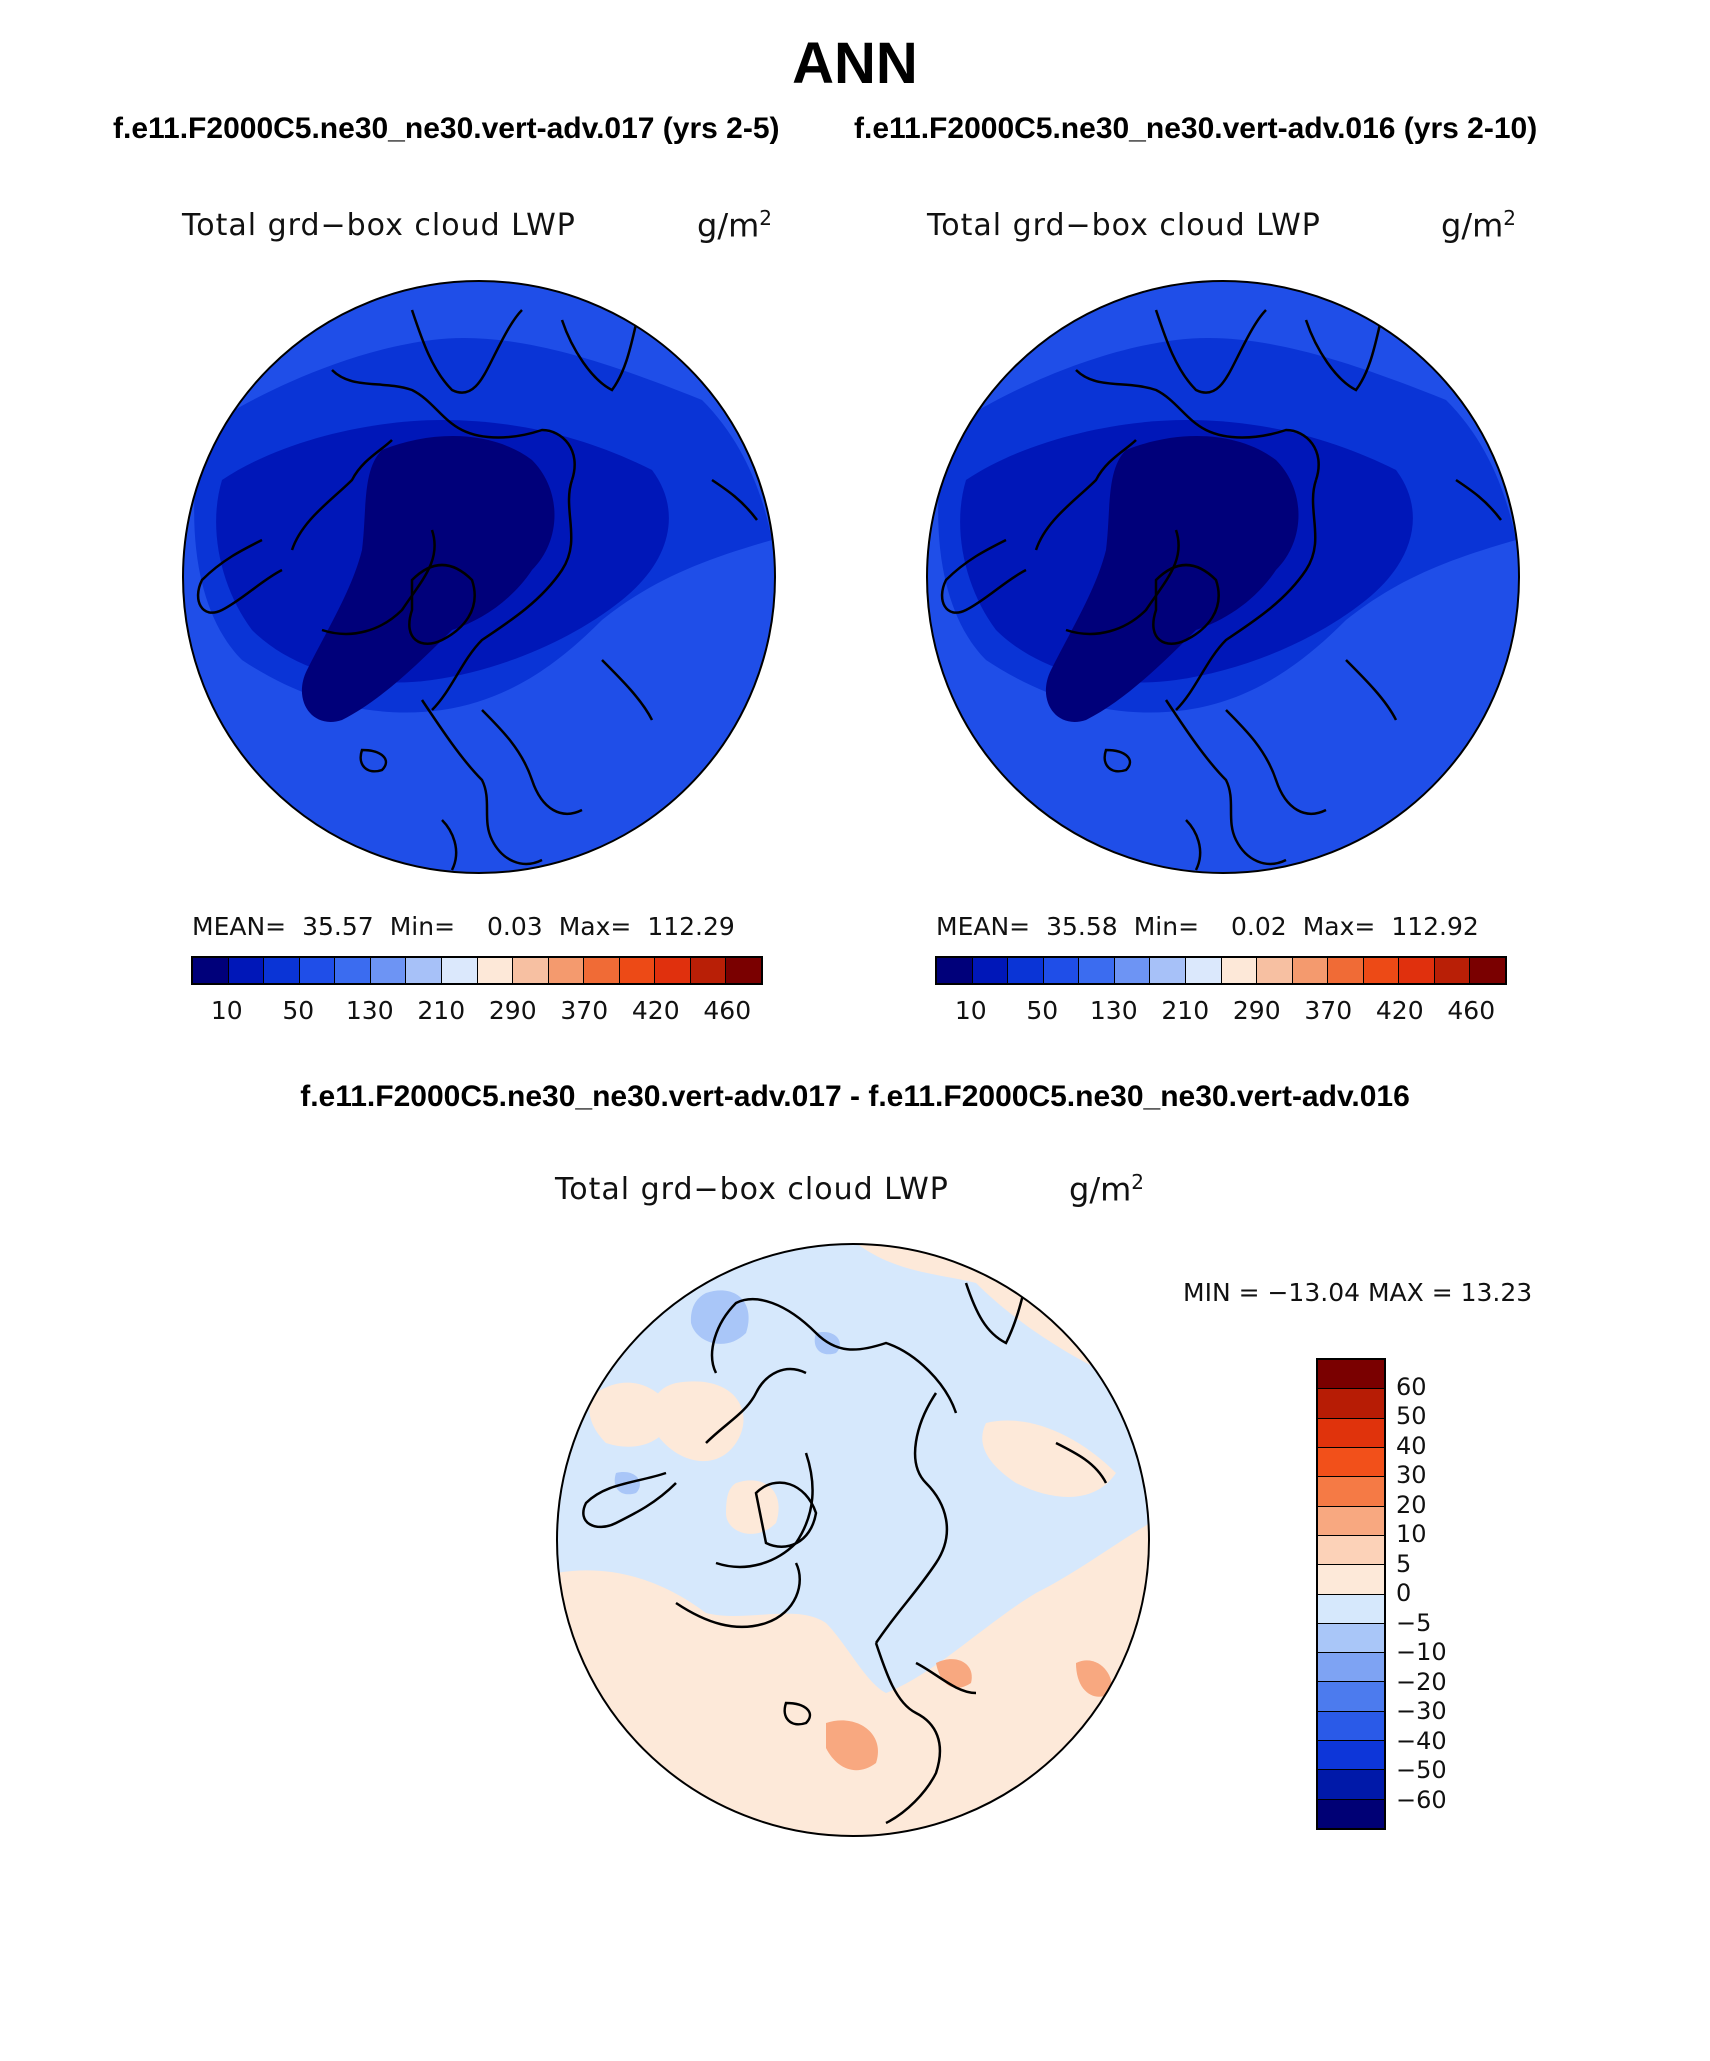  Describe the element at coordinates (1411, 1386) in the screenshot. I see `colorbar-tick-label: 60` at that location.